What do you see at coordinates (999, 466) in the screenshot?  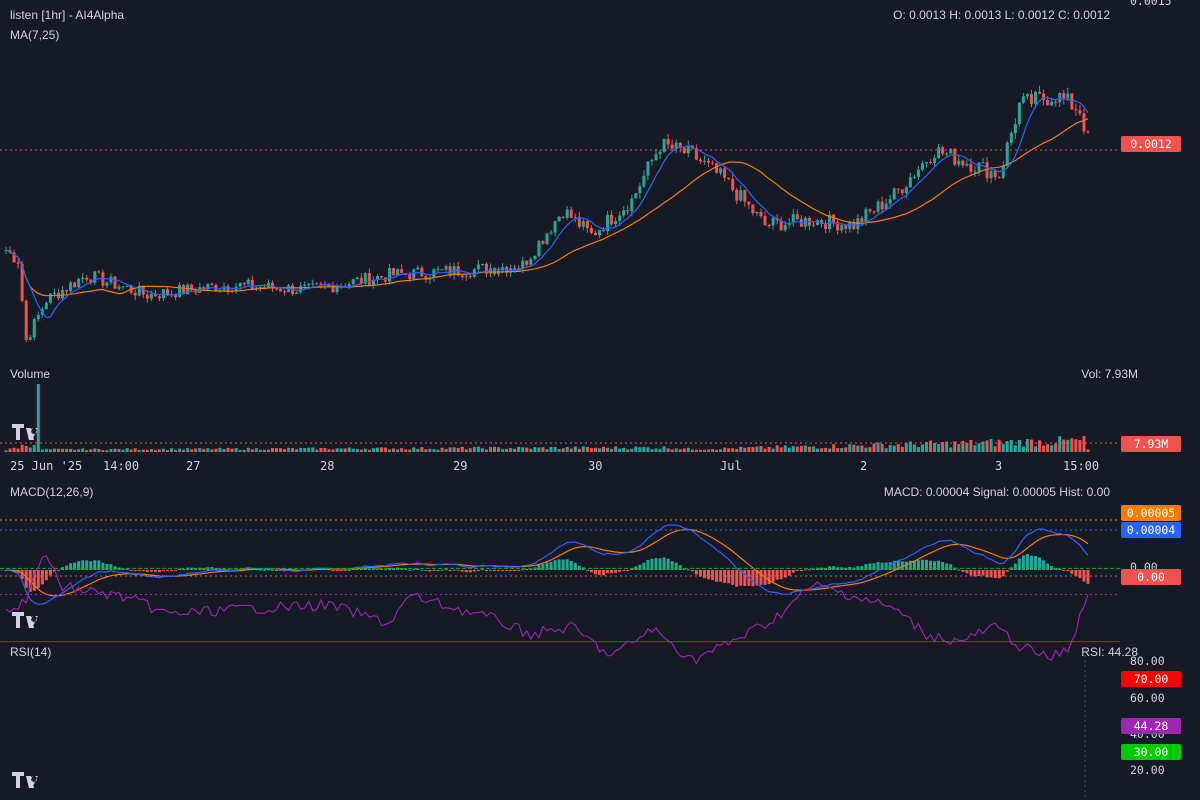 I see `time-axis-label: 3` at bounding box center [999, 466].